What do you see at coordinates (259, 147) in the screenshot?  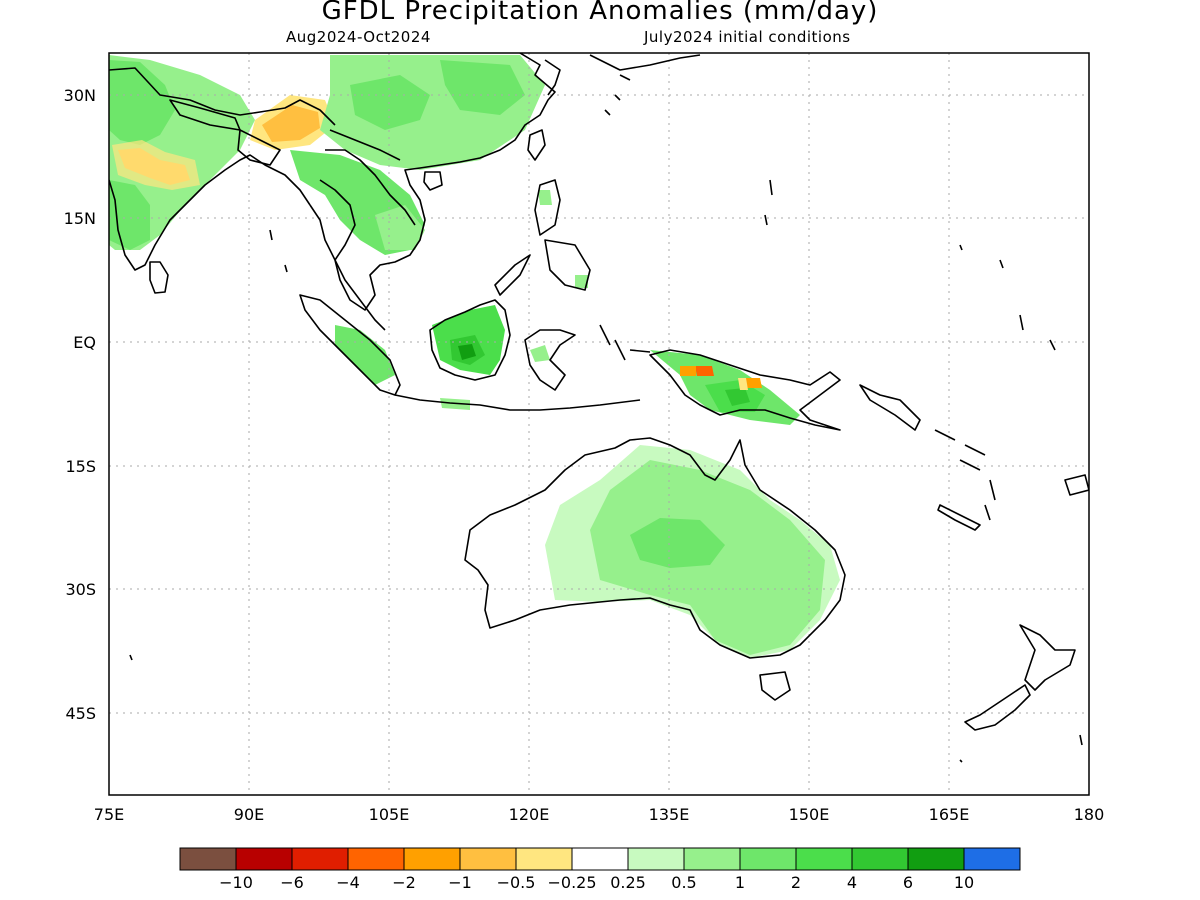 I see `border-bangladesh` at bounding box center [259, 147].